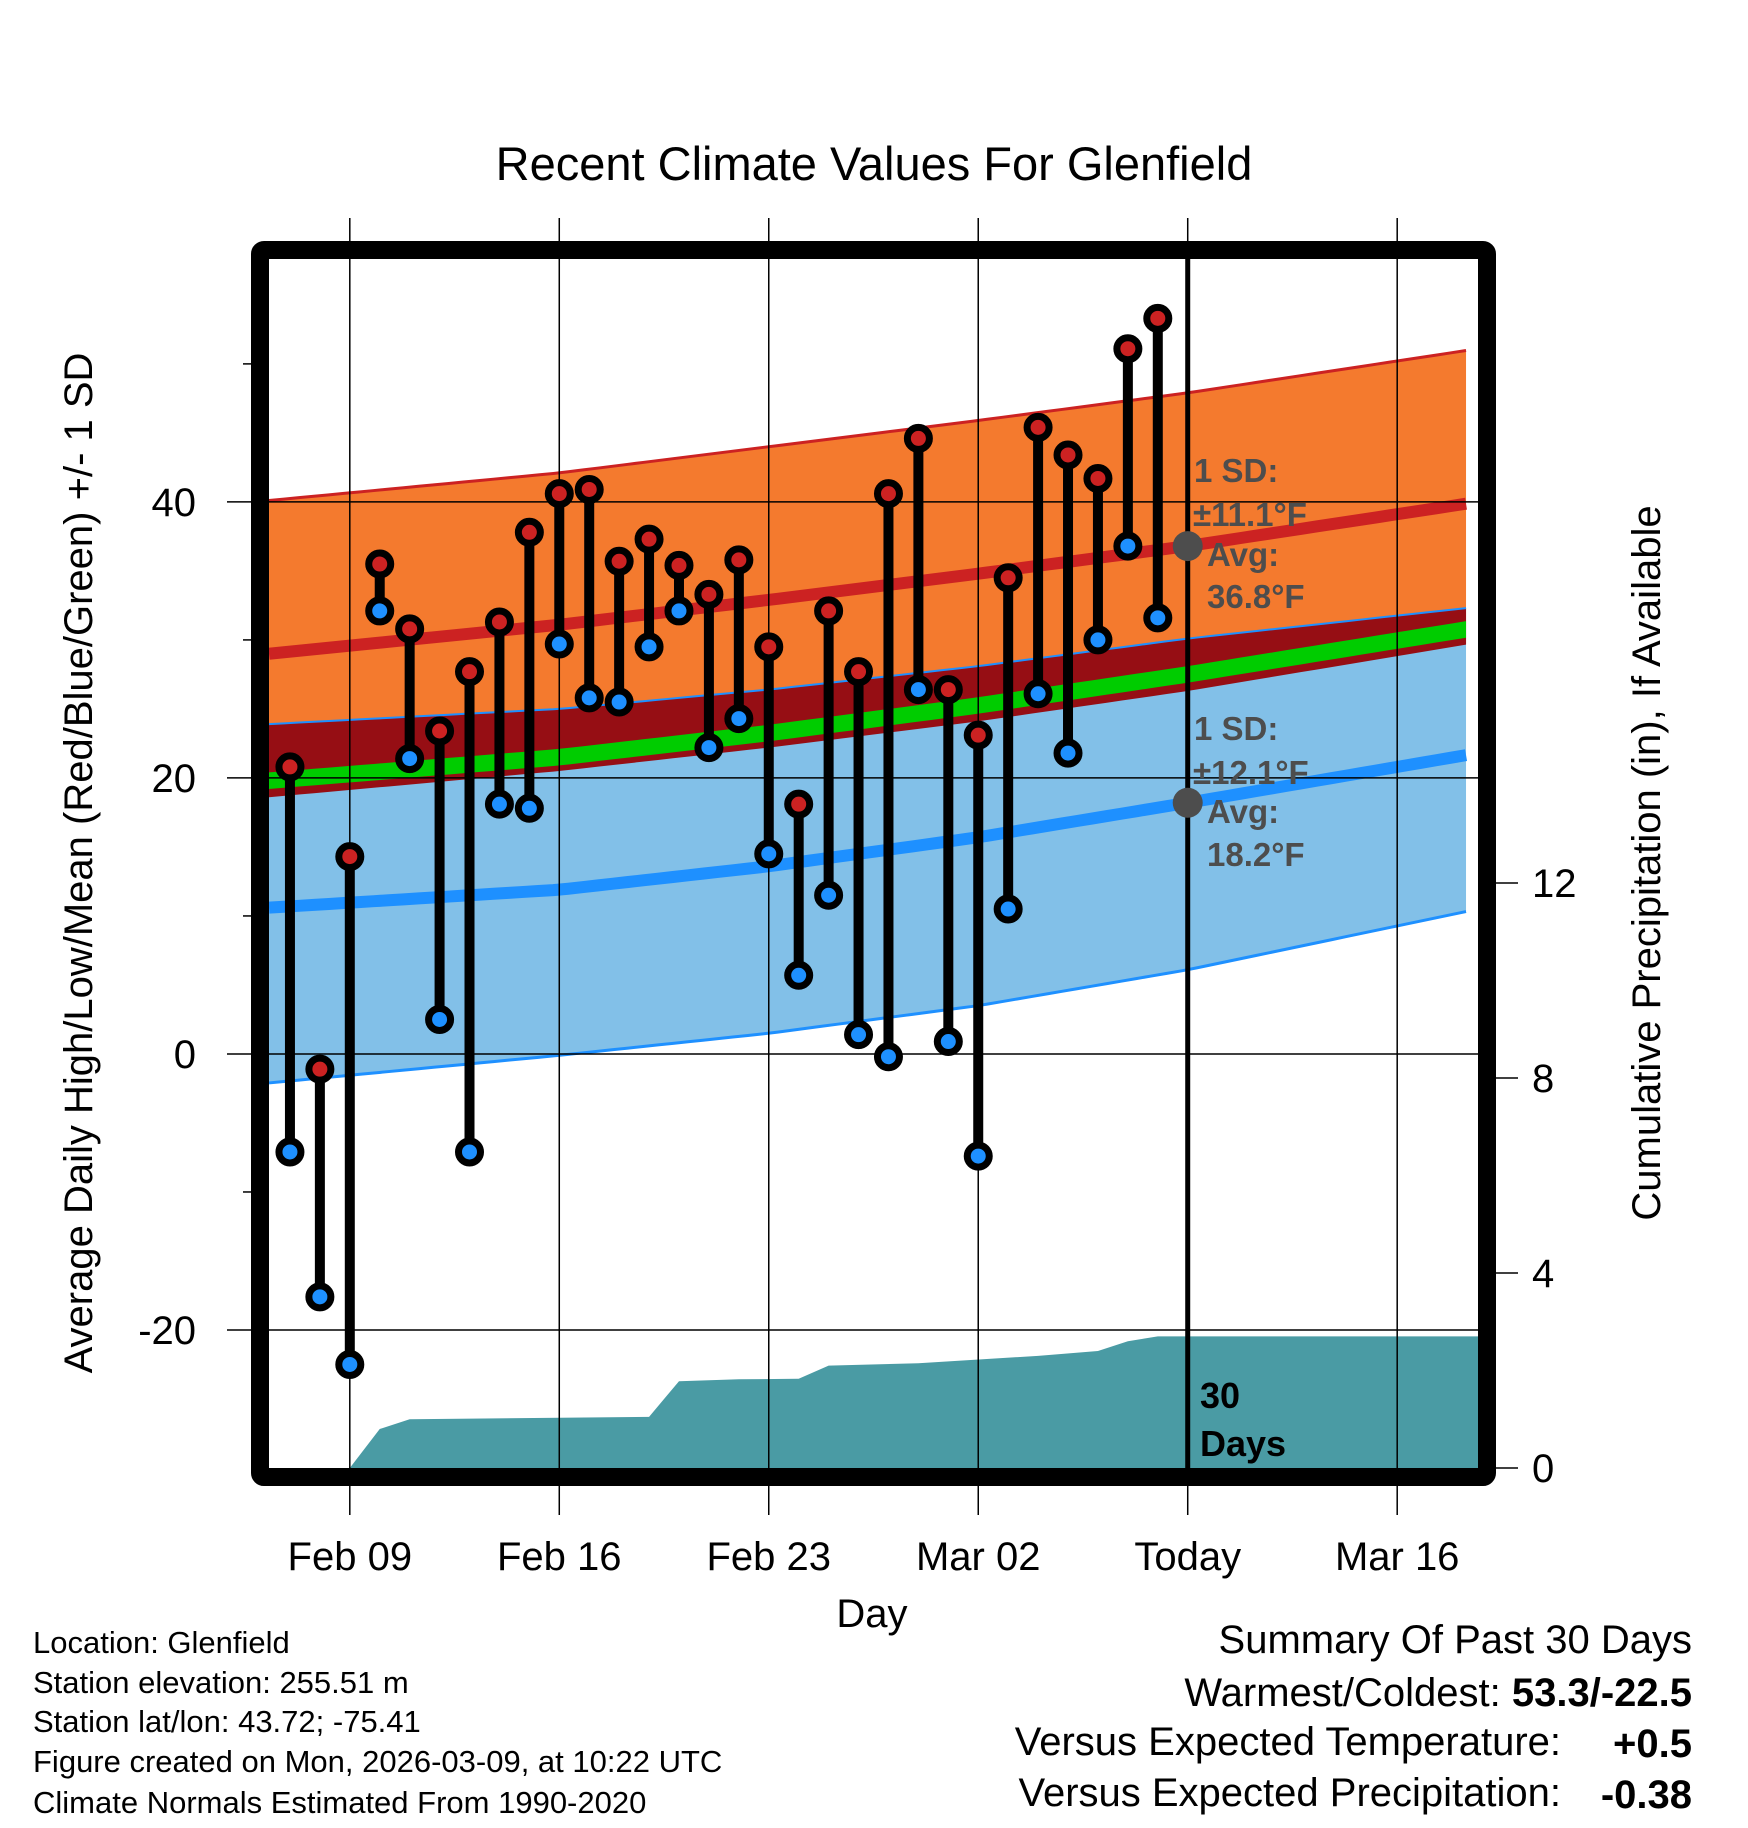  What do you see at coordinates (1289, 1793) in the screenshot?
I see `summary-precip-label: Versus Expected Precipitation:` at bounding box center [1289, 1793].